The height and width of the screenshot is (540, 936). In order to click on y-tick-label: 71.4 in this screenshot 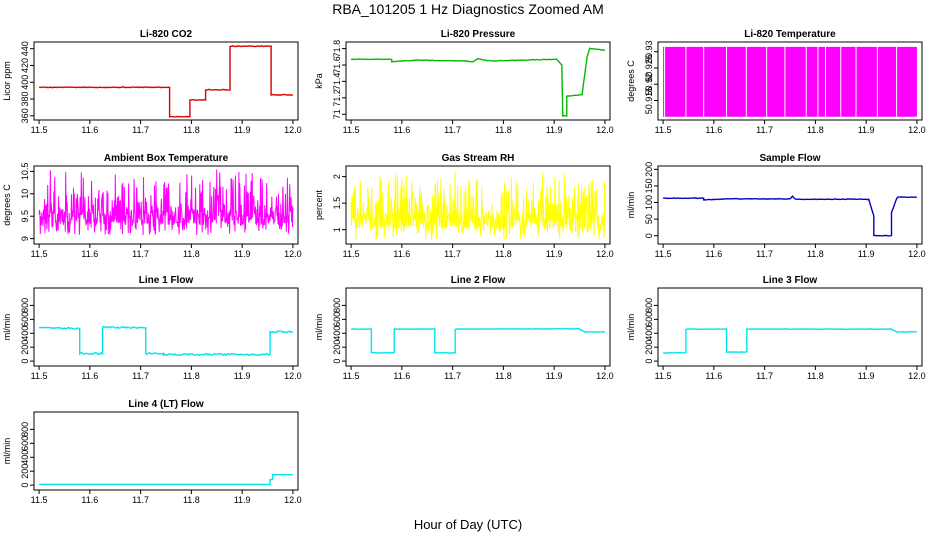, I will do `click(337, 82)`.